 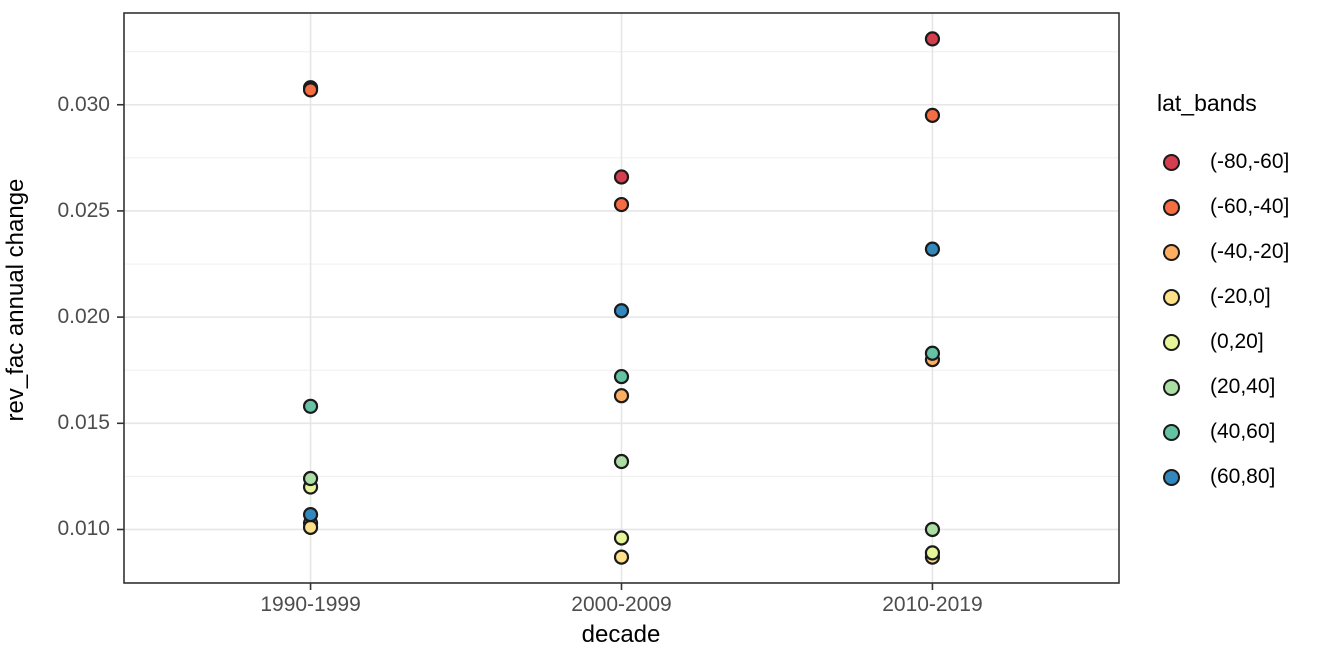 I want to click on legend-item: (40,60], so click(x=1223, y=431).